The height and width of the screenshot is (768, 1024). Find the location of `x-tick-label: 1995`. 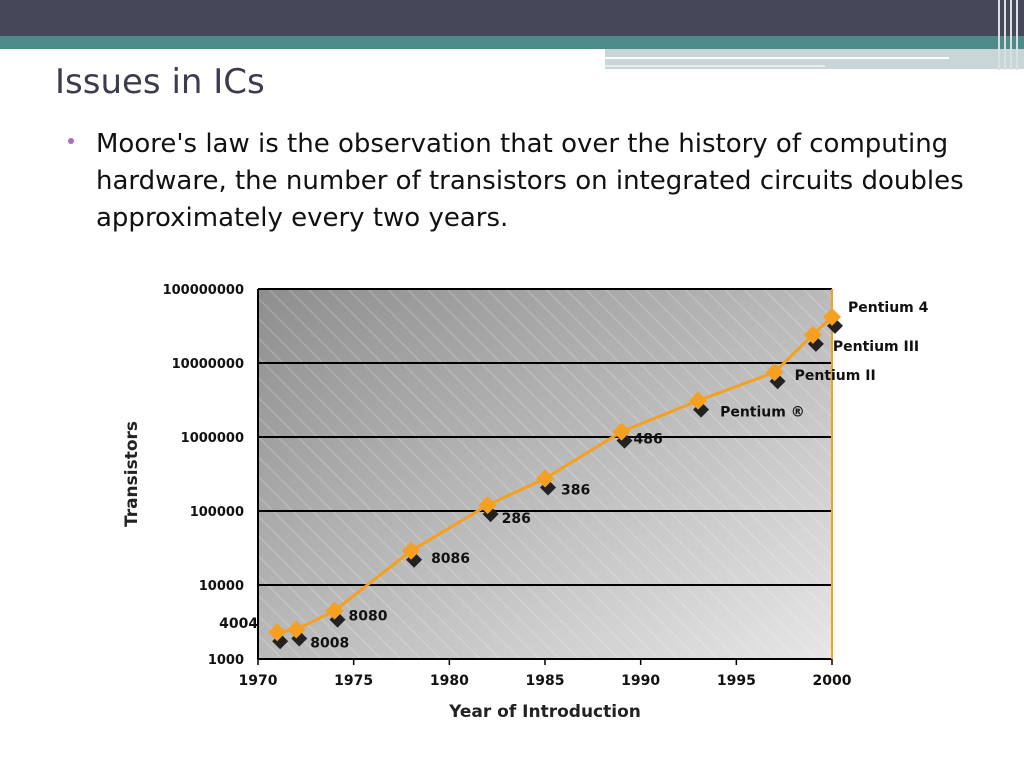

x-tick-label: 1995 is located at coordinates (736, 681).